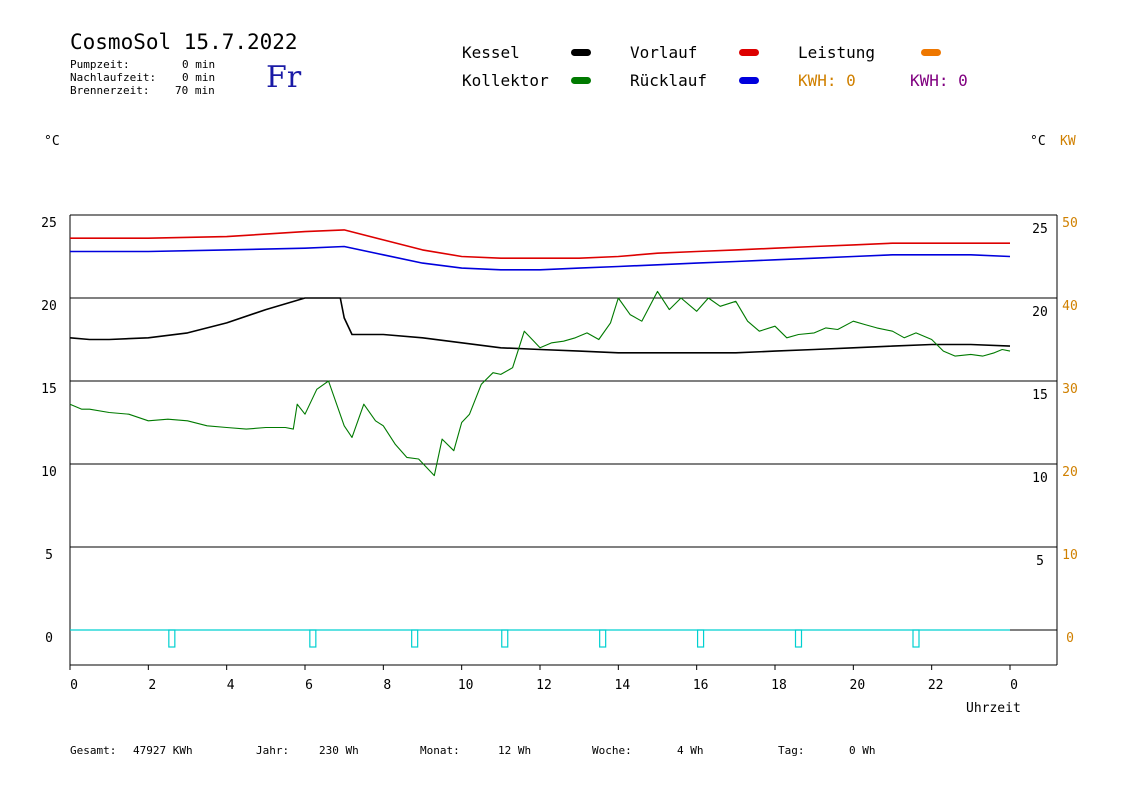 The width and height of the screenshot is (1148, 812). Describe the element at coordinates (110, 90) in the screenshot. I see `burner-time-label: Brennerzeit:` at that location.